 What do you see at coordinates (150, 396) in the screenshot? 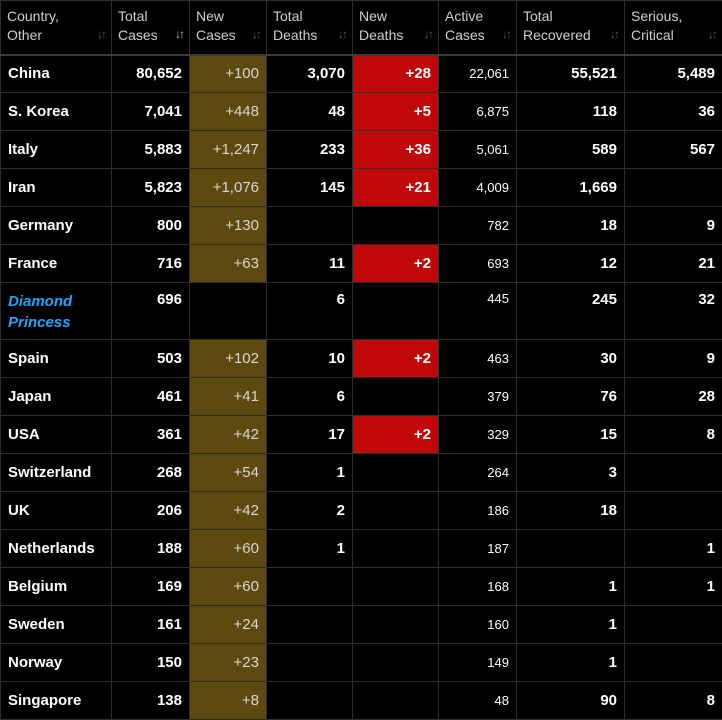
I see `cell-total-cases: 461` at bounding box center [150, 396].